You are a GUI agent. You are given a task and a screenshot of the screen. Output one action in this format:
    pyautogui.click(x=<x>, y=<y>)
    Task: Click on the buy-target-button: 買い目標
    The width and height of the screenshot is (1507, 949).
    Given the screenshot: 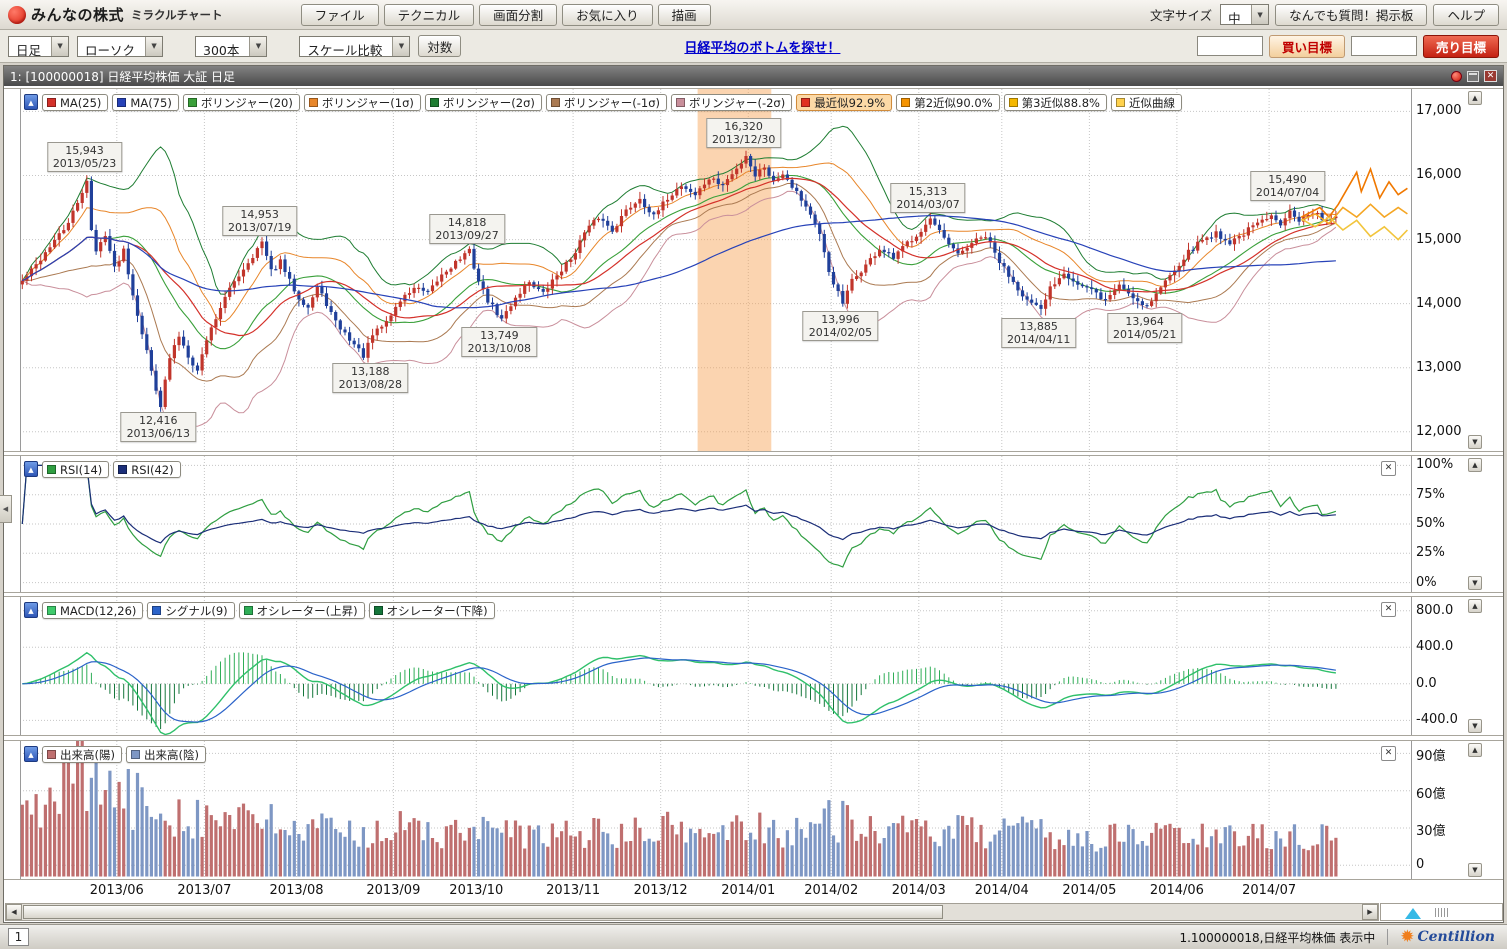 What is the action you would take?
    pyautogui.click(x=1306, y=46)
    